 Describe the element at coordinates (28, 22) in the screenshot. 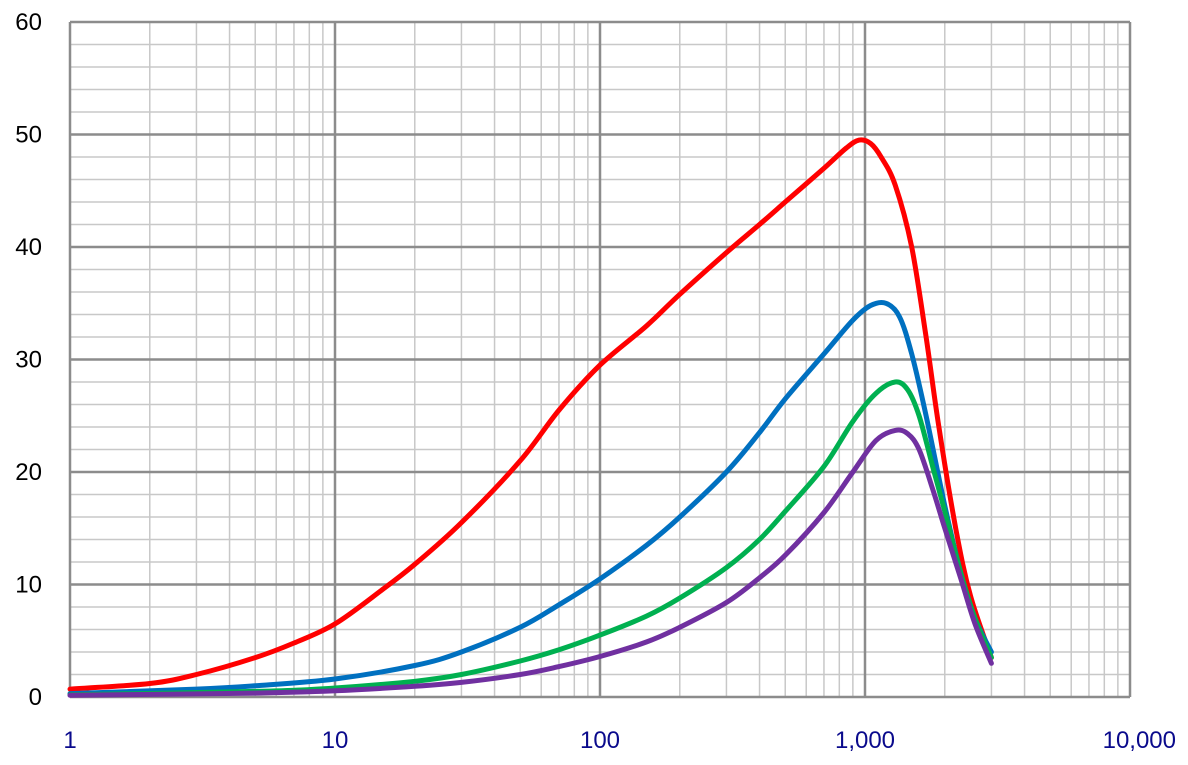

I see `y-tick-label: 60` at that location.